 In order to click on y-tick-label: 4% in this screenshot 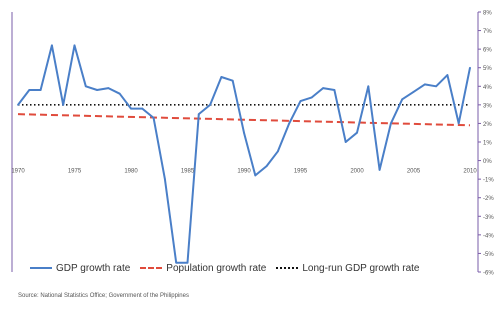, I will do `click(487, 88)`.